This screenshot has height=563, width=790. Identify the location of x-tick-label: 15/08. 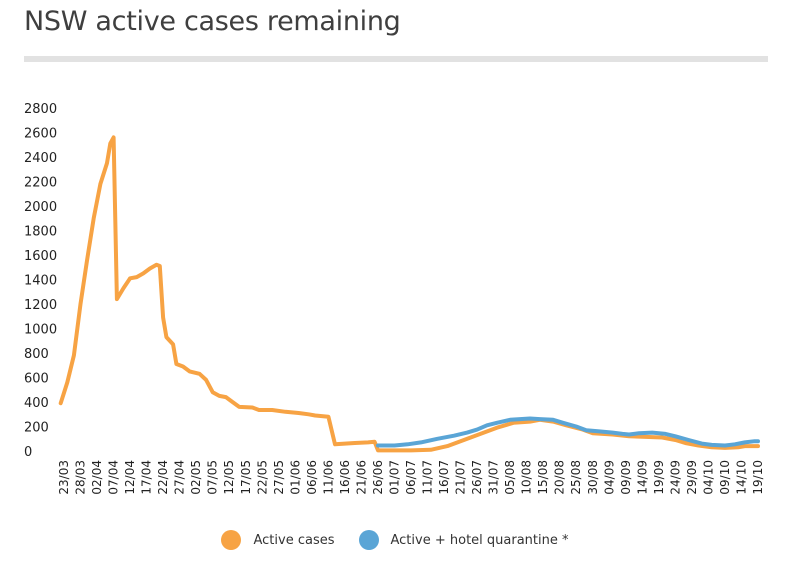
(543, 477).